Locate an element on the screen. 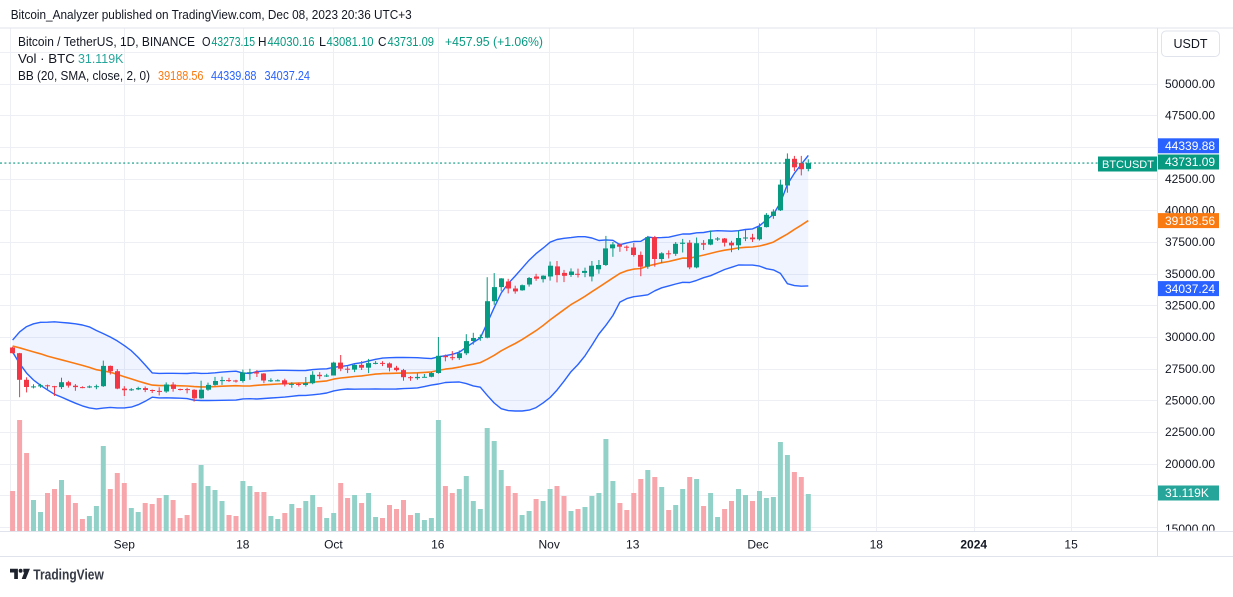 This screenshot has height=597, width=1233. svg-text: Nov is located at coordinates (549, 545).